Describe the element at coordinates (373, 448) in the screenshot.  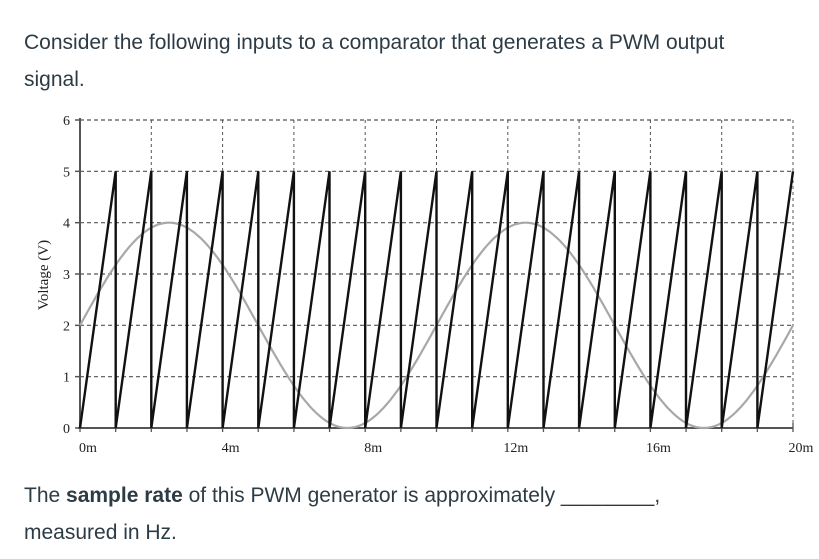
I see `x-tick-label: 8m` at that location.